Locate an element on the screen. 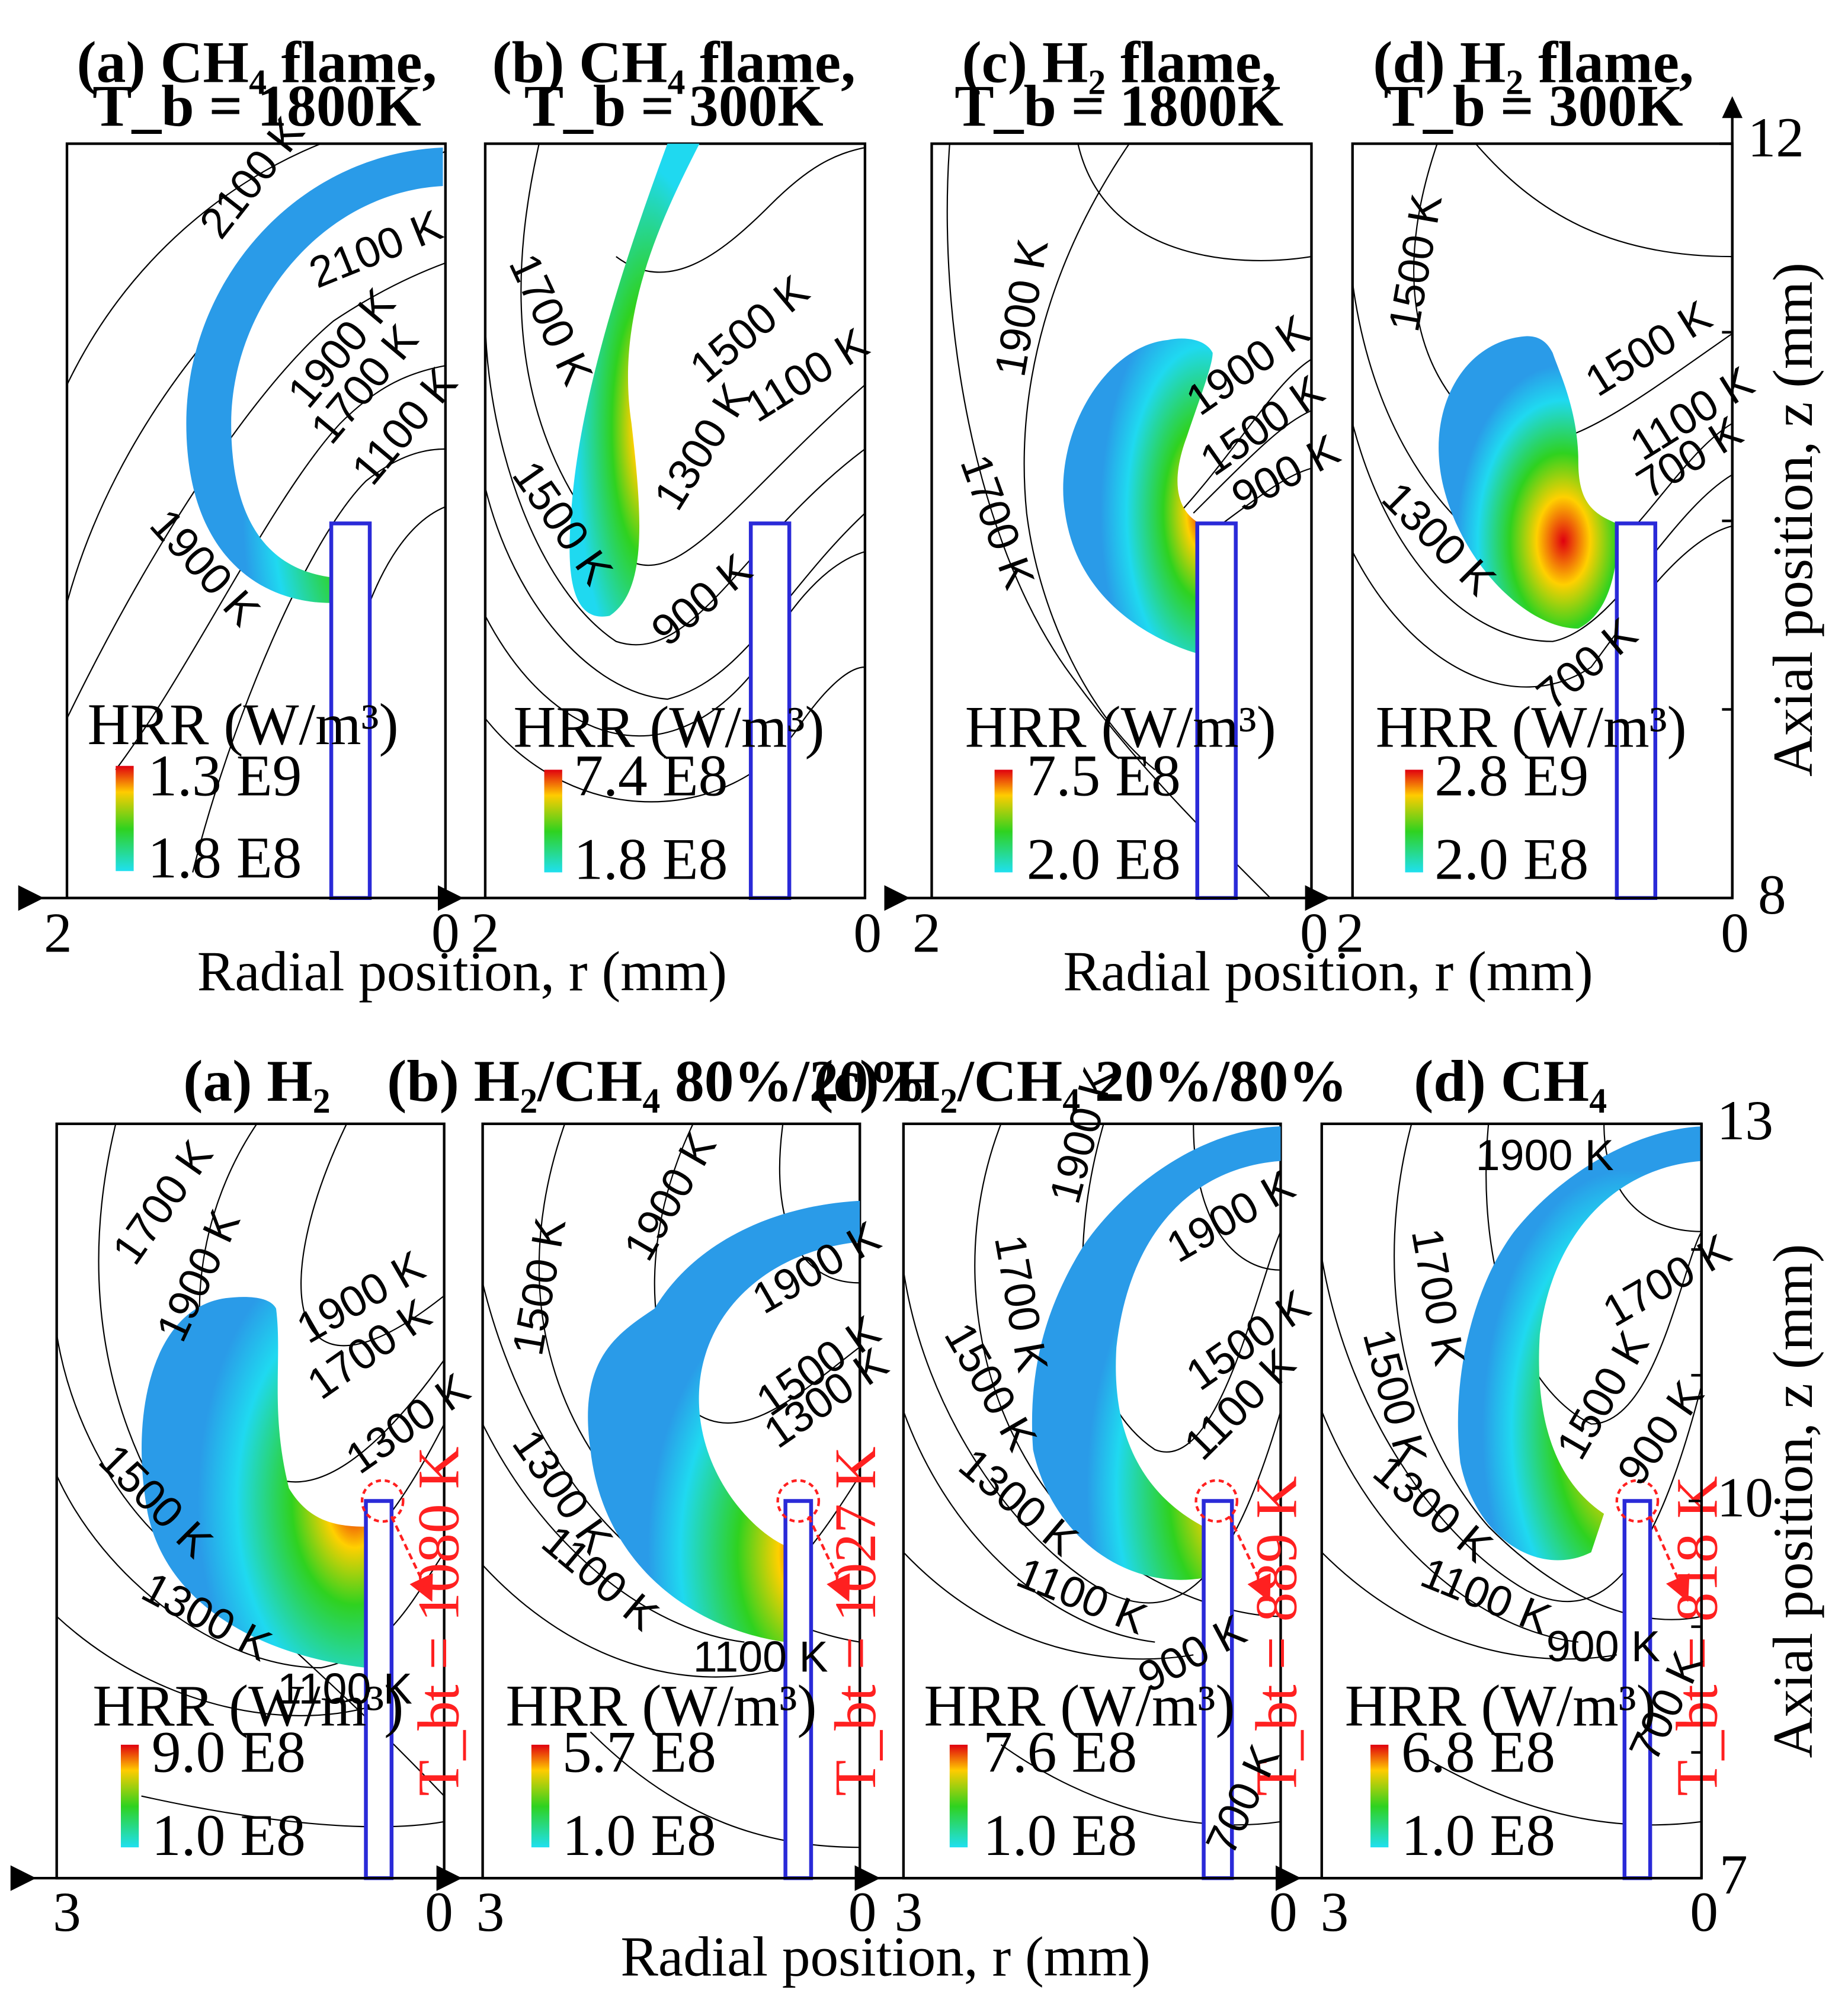 The image size is (1848, 2009). breakthrough-temp: T_bt = 1080 K is located at coordinates (438, 1621).